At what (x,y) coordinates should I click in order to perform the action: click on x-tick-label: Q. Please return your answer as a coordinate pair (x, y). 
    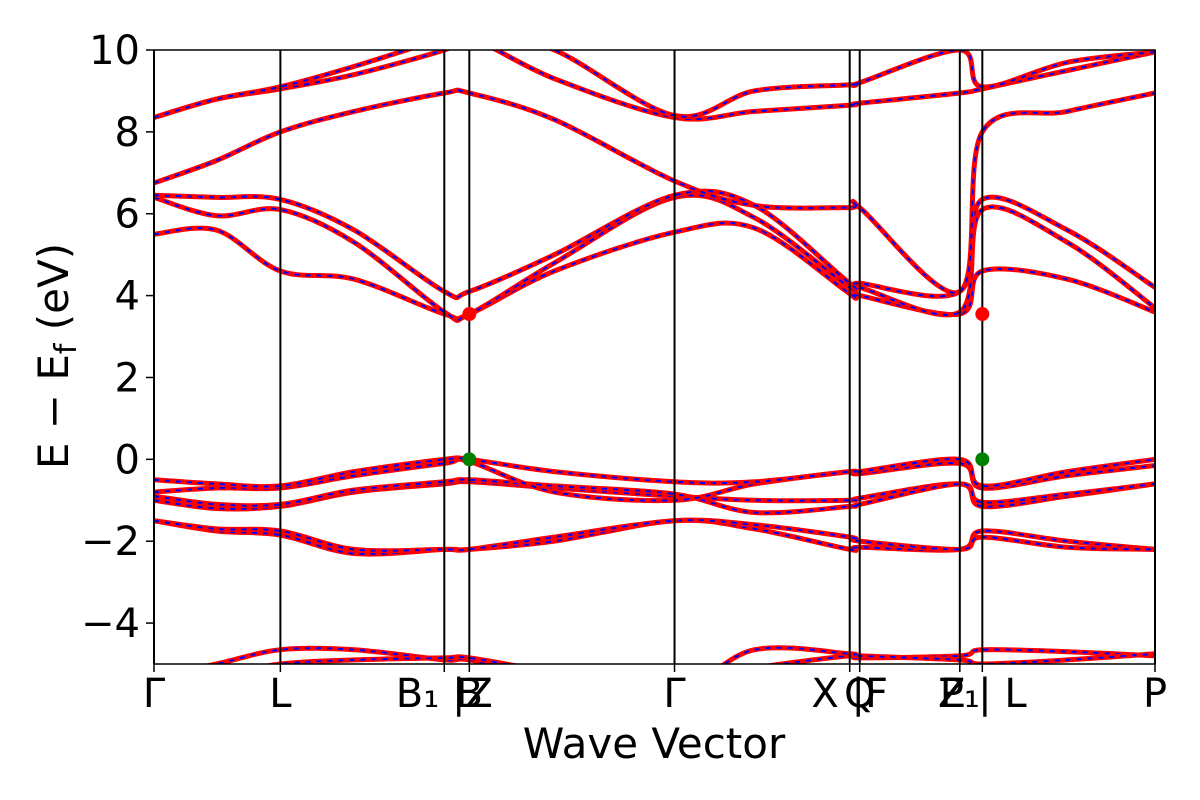
    Looking at the image, I should click on (859, 694).